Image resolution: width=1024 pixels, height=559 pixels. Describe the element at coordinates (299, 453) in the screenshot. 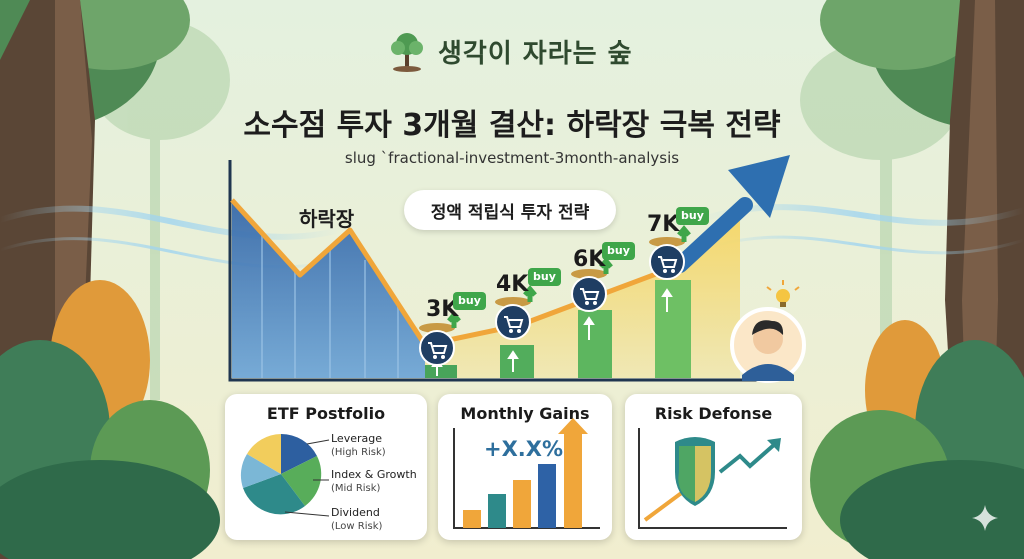

I see `pie-leverage` at that location.